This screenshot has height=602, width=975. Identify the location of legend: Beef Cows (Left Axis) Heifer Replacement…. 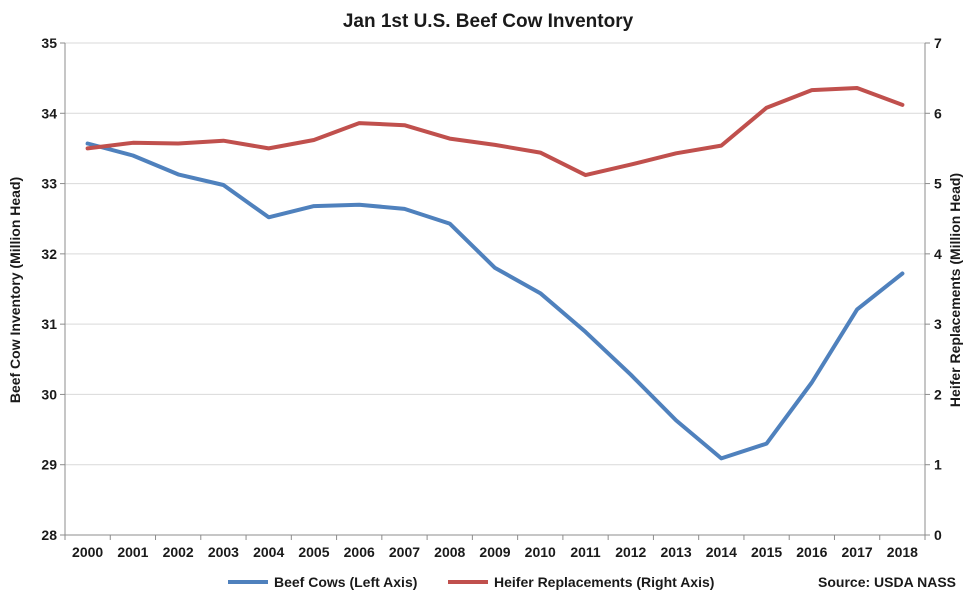
(471, 582).